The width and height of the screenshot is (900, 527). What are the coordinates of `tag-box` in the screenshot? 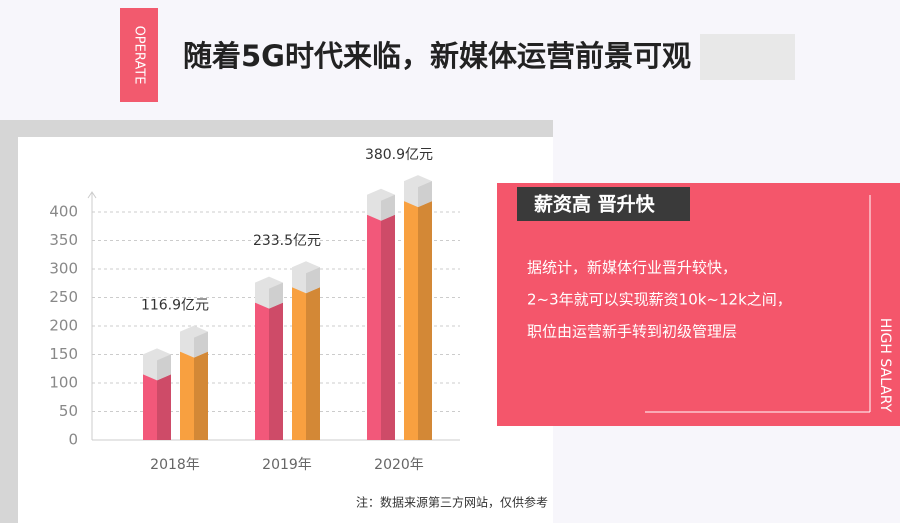 It's located at (139, 55).